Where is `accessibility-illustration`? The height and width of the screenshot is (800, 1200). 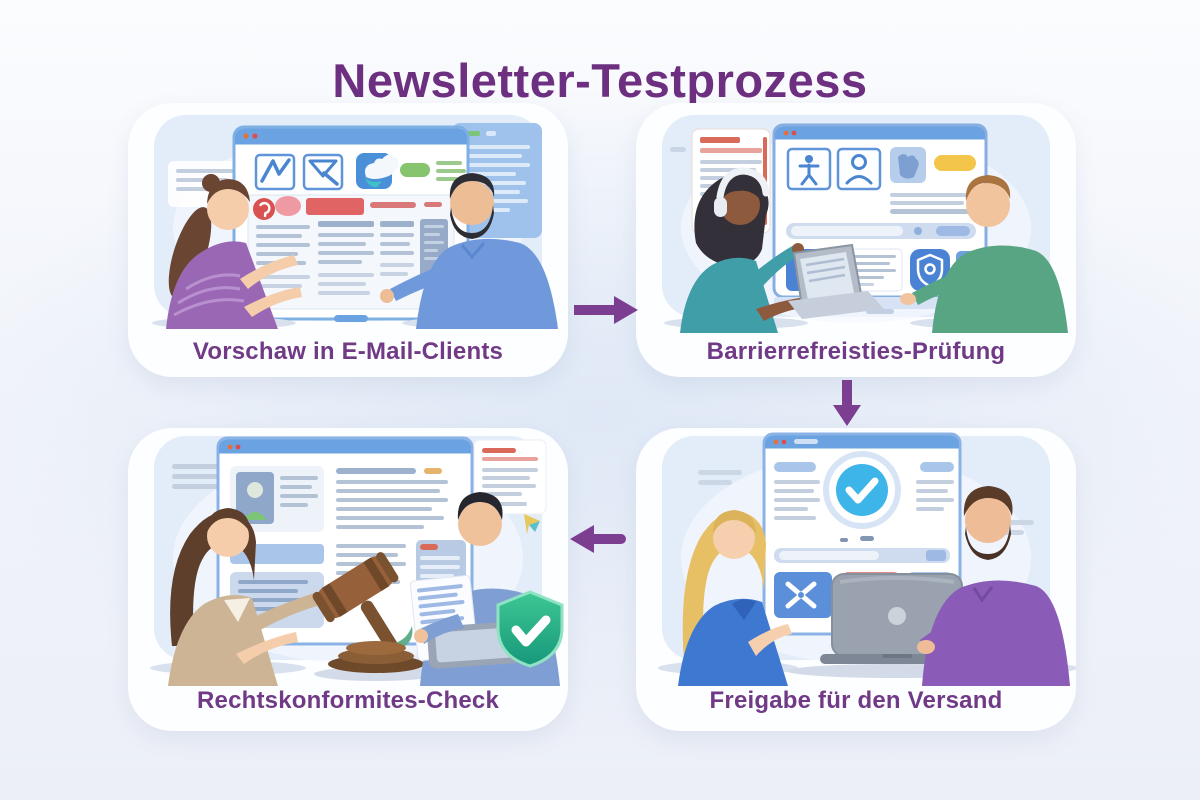
accessibility-illustration is located at coordinates (865, 224).